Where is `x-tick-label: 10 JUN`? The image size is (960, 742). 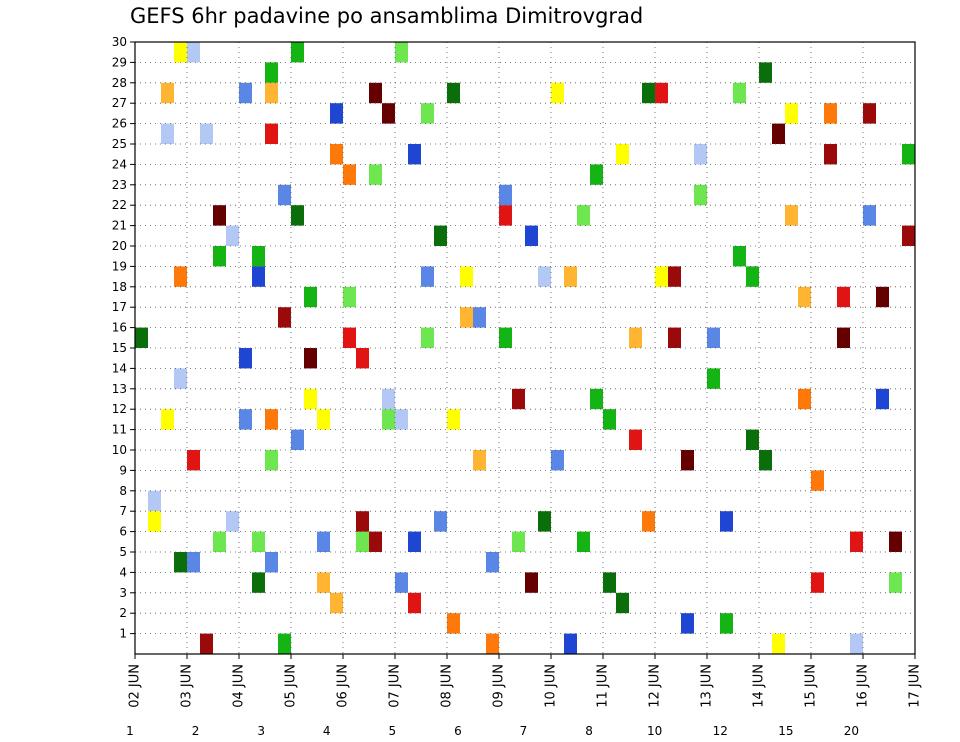 x-tick-label: 10 JUN is located at coordinates (551, 686).